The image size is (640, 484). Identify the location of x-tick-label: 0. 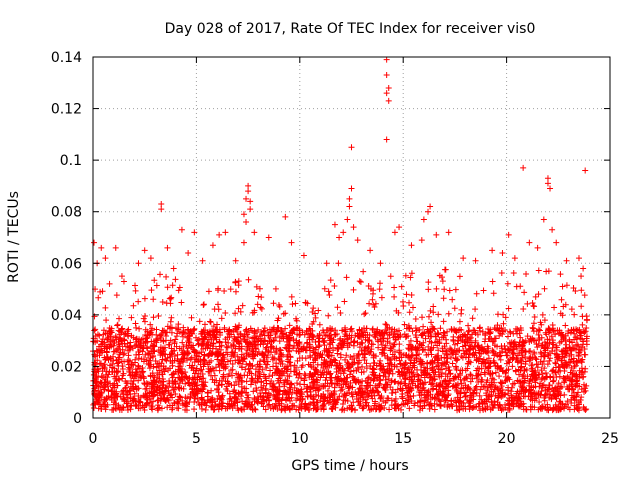
(93, 439).